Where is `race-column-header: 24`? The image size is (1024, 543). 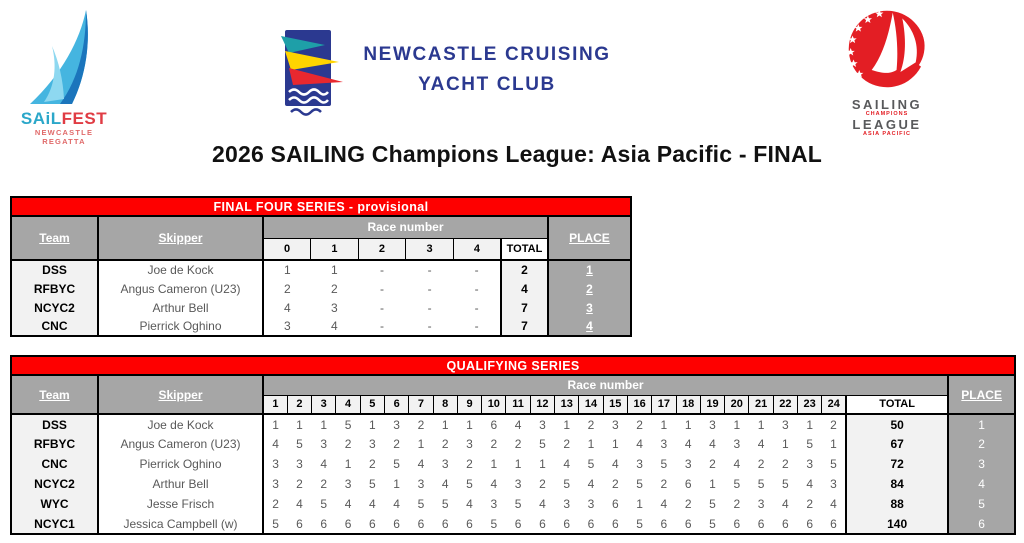 race-column-header: 24 is located at coordinates (834, 404).